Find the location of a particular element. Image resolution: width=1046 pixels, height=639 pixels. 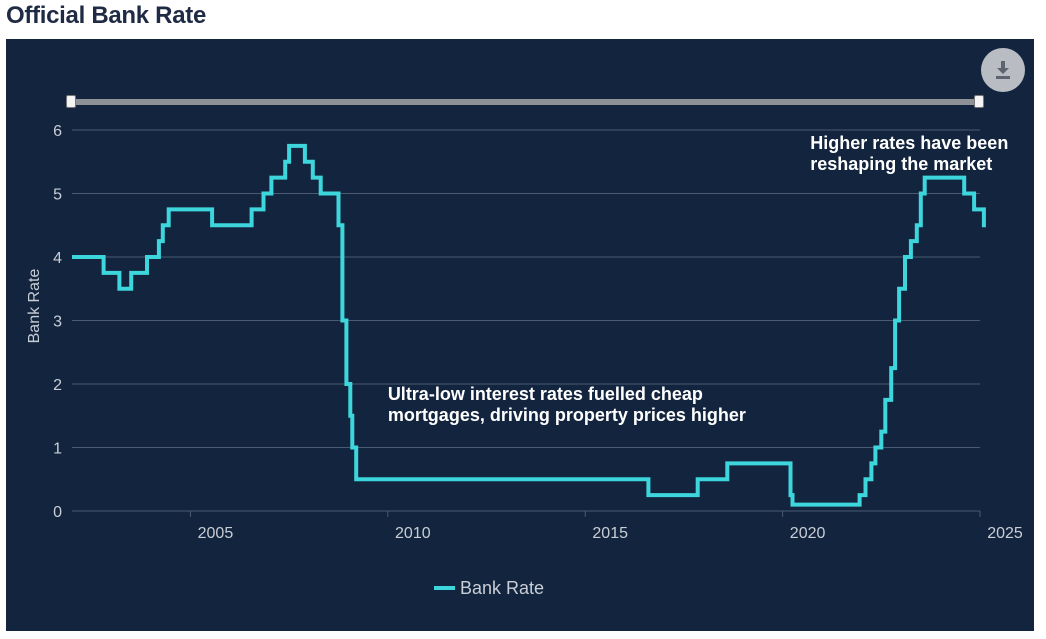

y-axis-ticks: 0 1 2 3 4 5 6 is located at coordinates (57, 322).